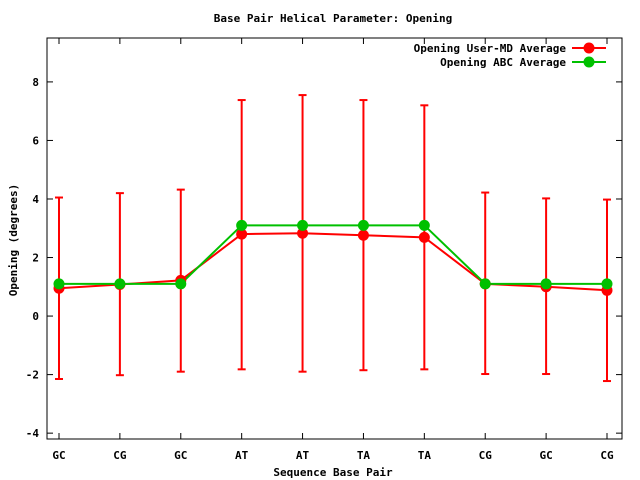  I want to click on y-tick-label: 8, so click(35, 82).